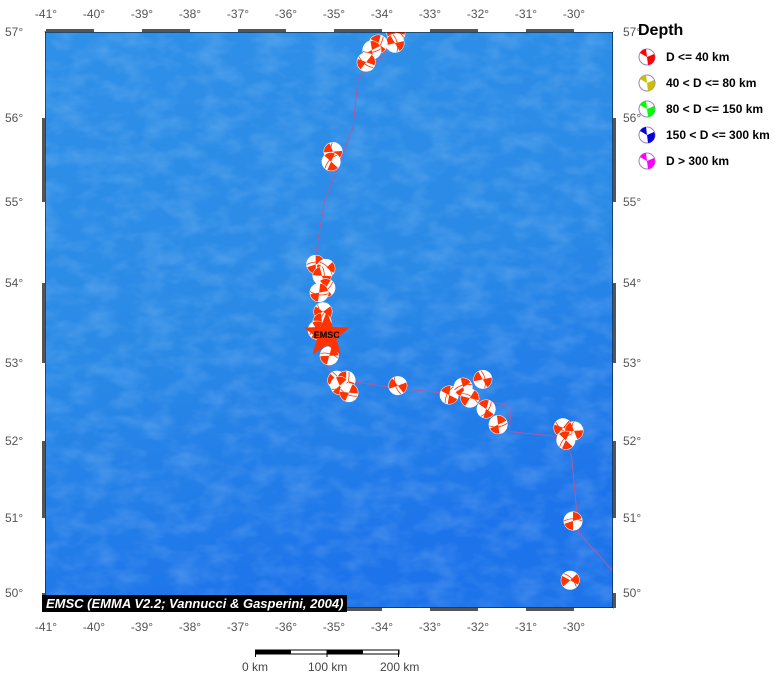 This screenshot has height=682, width=782. Describe the element at coordinates (715, 109) in the screenshot. I see `legend-label: 80 < D <= 150 km` at that location.